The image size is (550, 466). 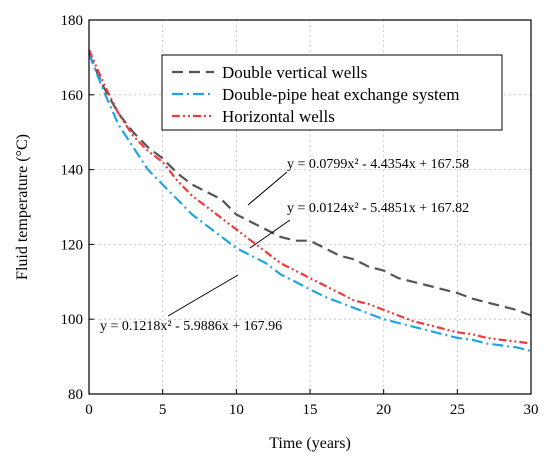 I want to click on fit-equation-label: y = 0.0124x² - 5.4851x + 167.82, so click(x=378, y=208).